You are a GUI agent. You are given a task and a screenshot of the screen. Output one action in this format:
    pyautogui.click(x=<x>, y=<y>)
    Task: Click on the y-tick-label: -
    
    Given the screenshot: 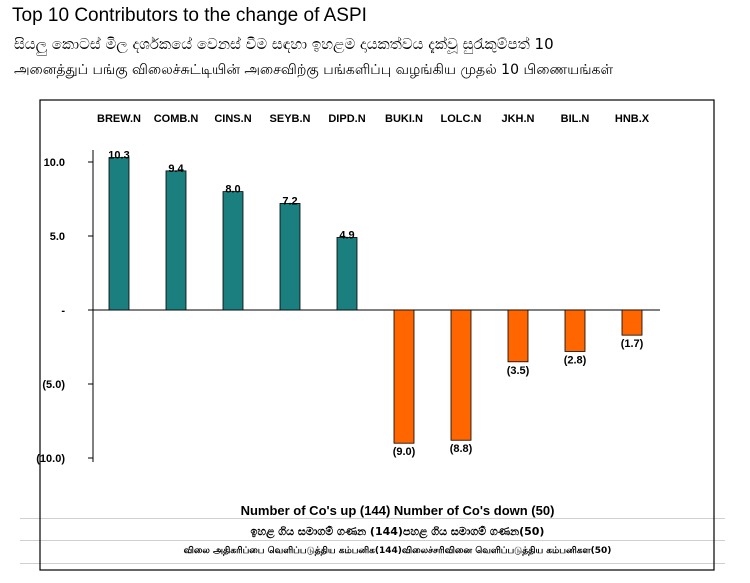 What is the action you would take?
    pyautogui.click(x=63, y=311)
    